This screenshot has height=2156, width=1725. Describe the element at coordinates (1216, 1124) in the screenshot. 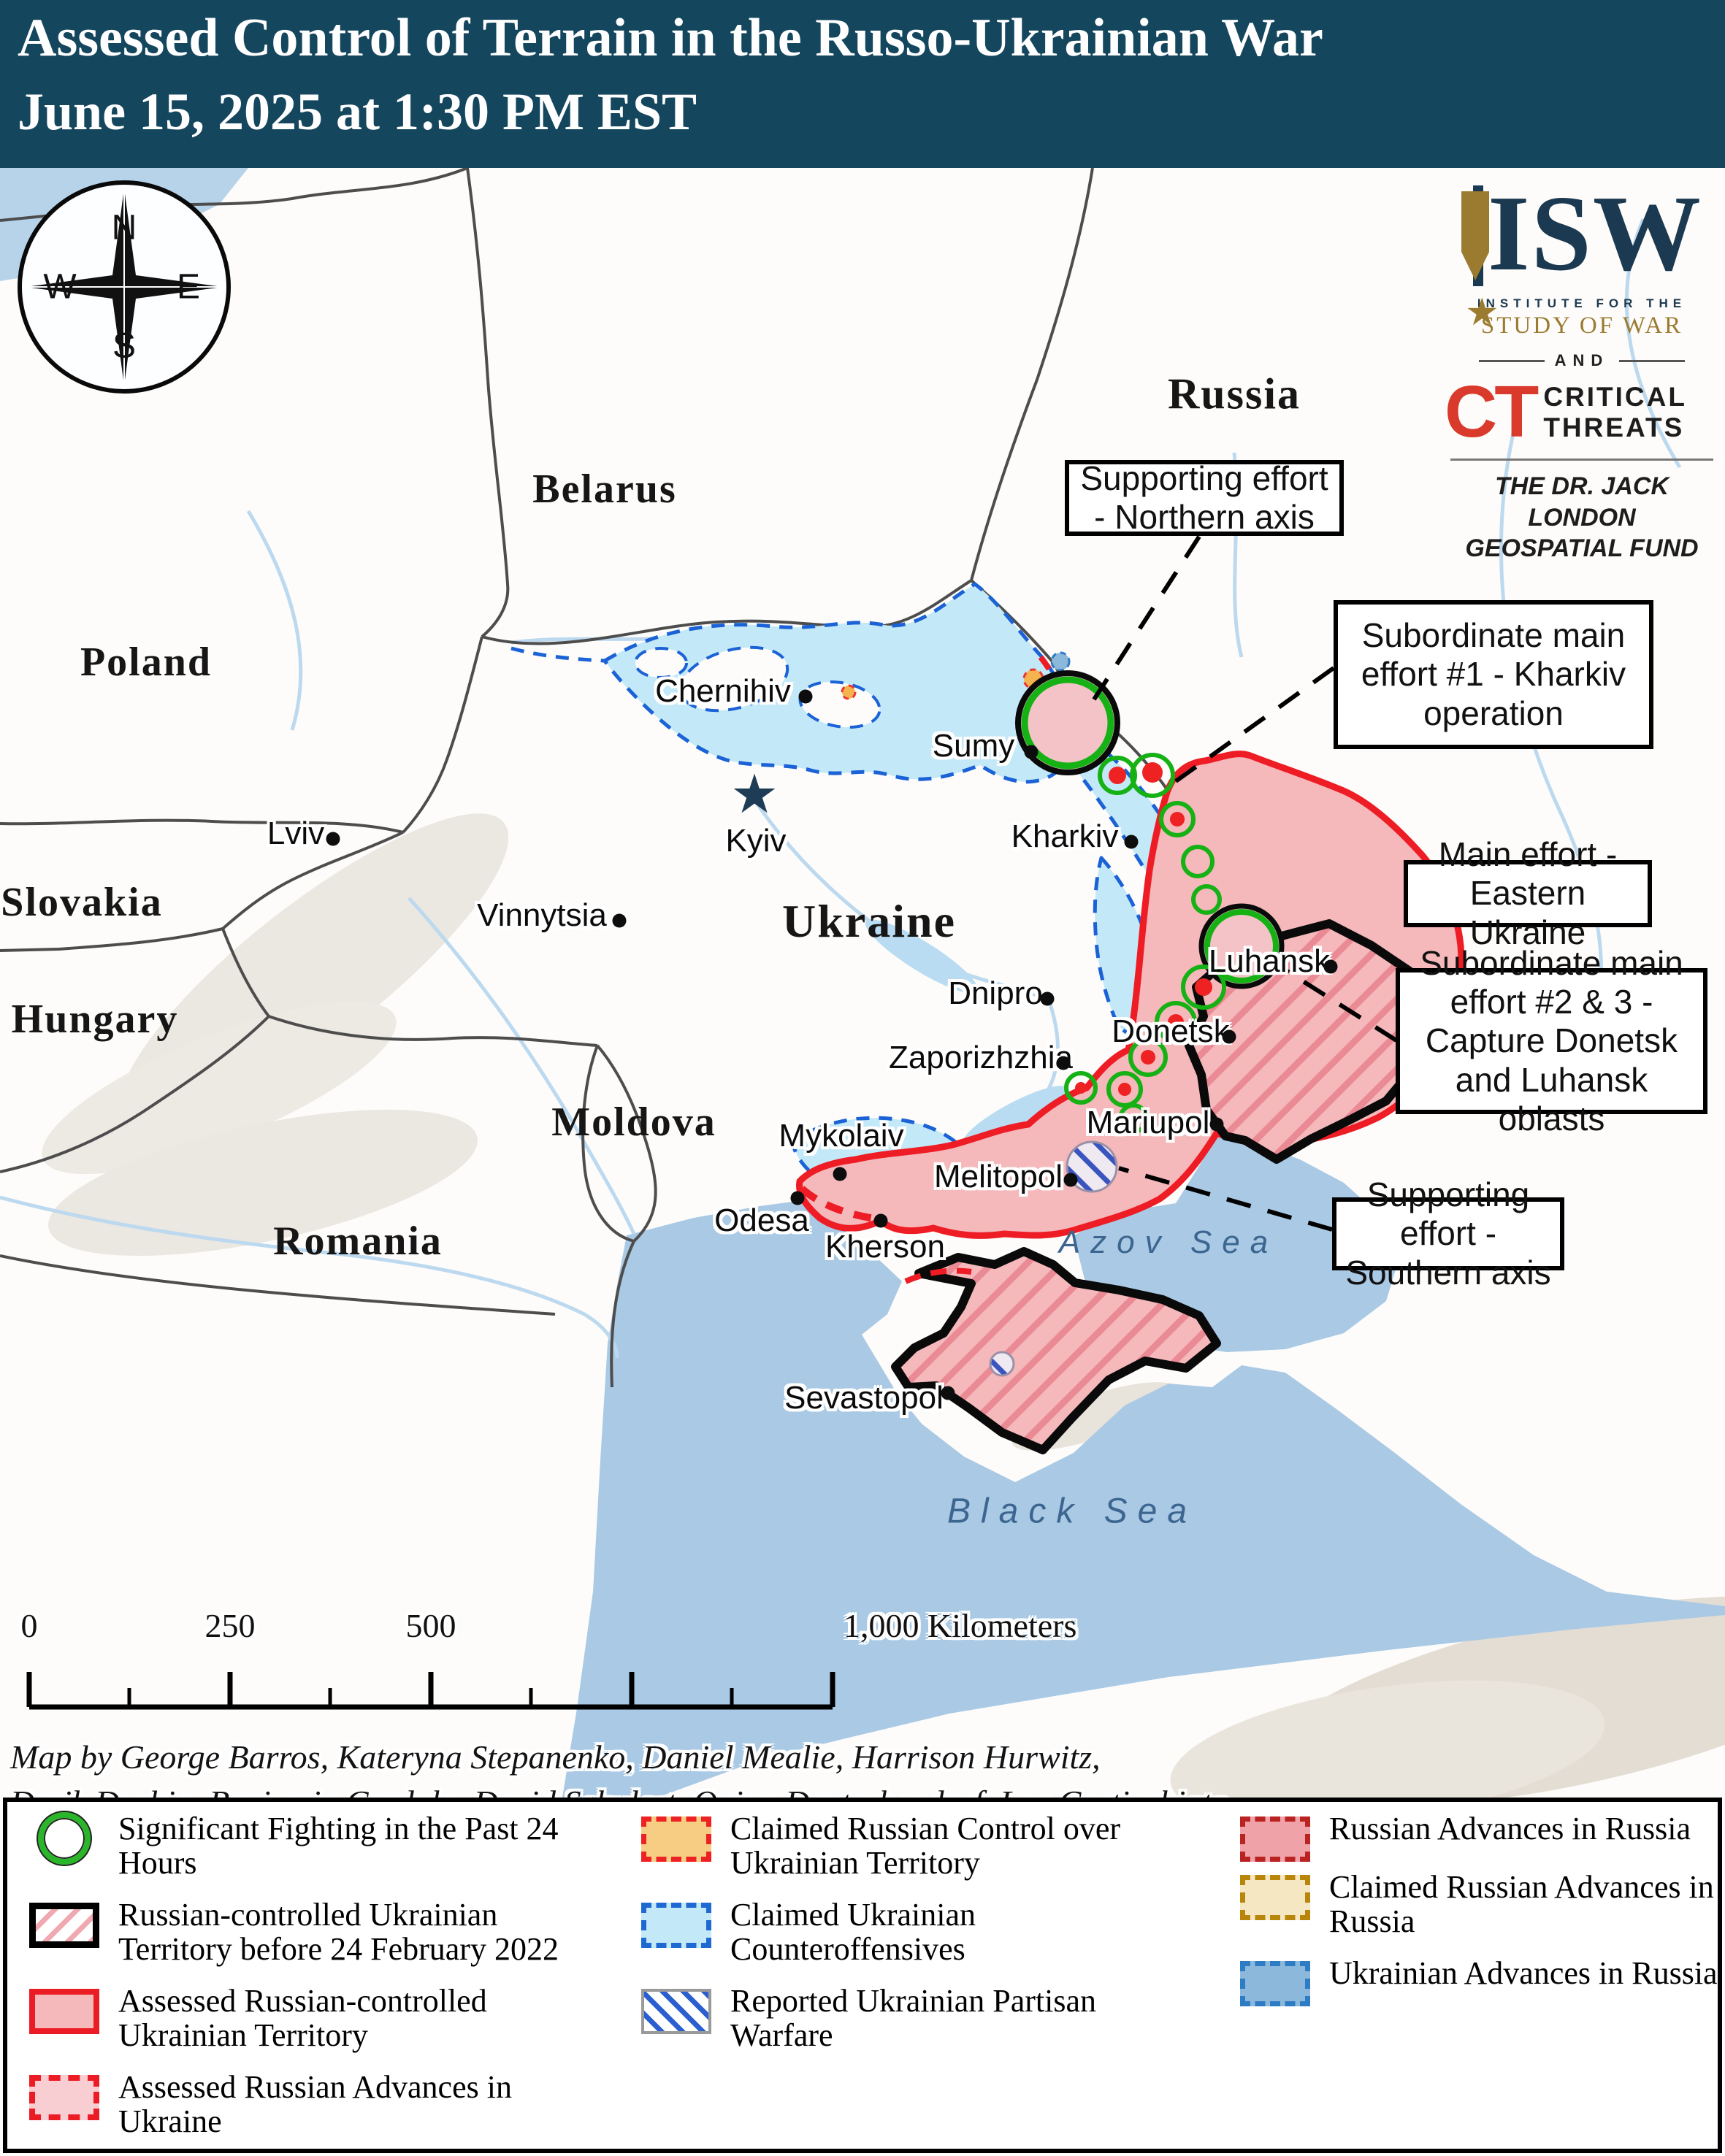

I see `city-dot-mariupol` at that location.